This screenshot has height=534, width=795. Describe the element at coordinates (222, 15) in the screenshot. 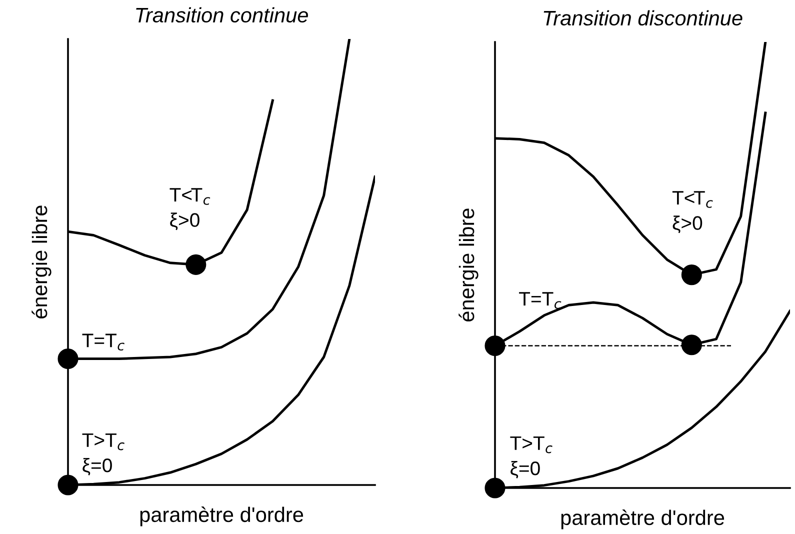

I see `chart-title: Transition continue` at that location.